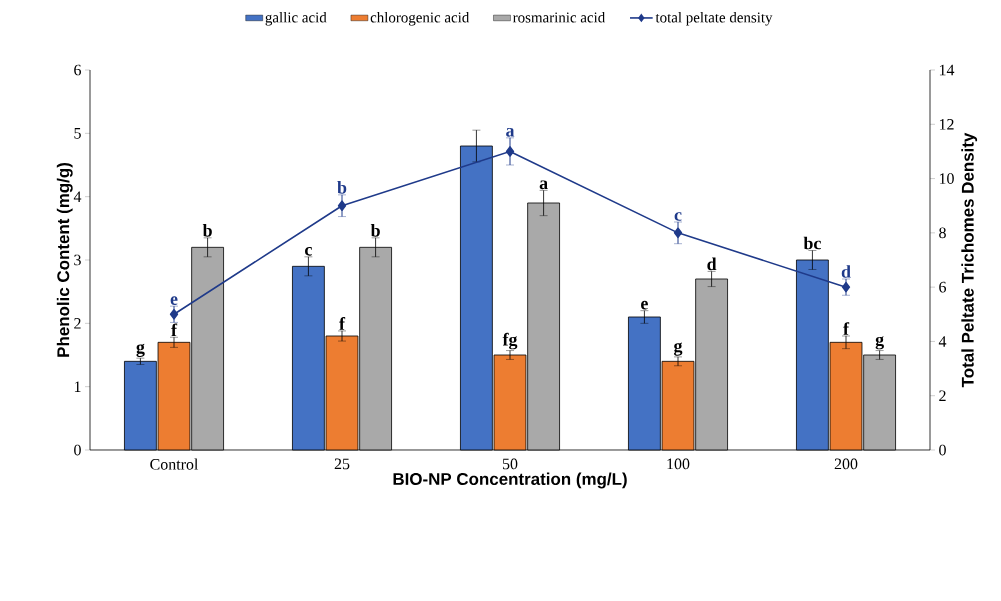  Describe the element at coordinates (510, 341) in the screenshot. I see `data-label: fg` at that location.